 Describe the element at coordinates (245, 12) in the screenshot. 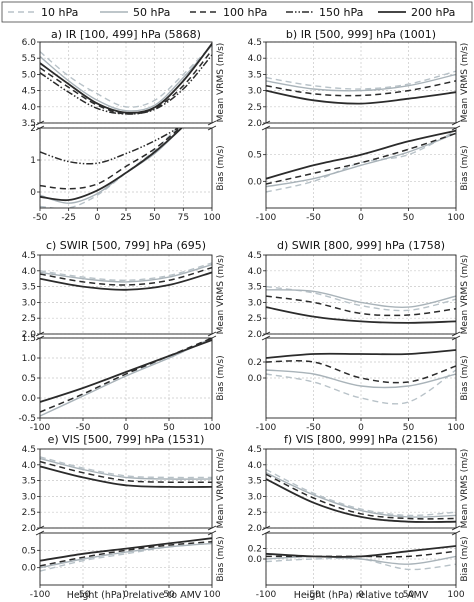

I see `legend-label-2: 100 hPa` at that location.